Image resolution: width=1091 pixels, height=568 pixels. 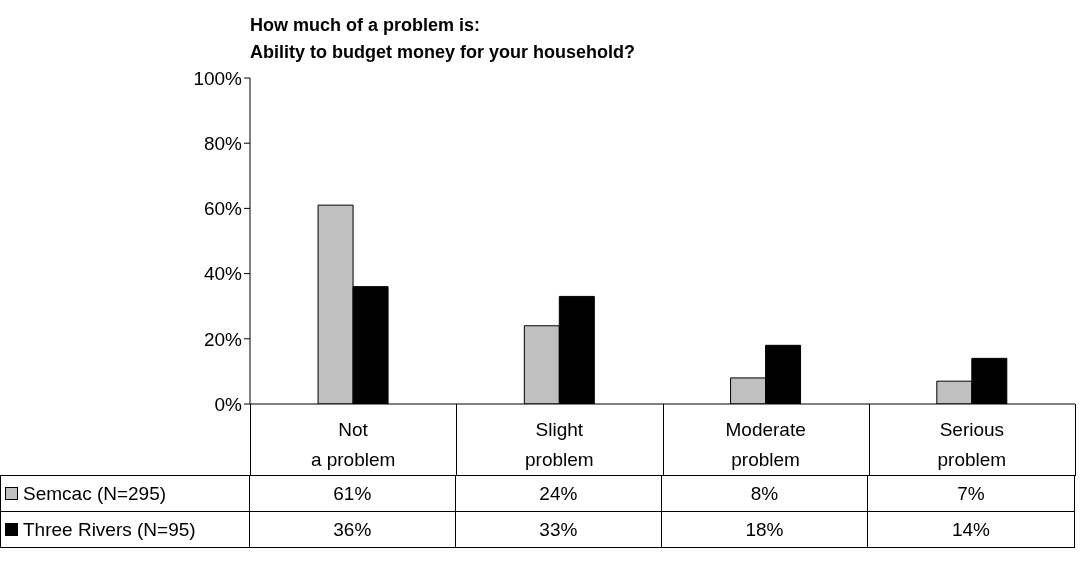 I want to click on data-label: 7%, so click(x=971, y=493).